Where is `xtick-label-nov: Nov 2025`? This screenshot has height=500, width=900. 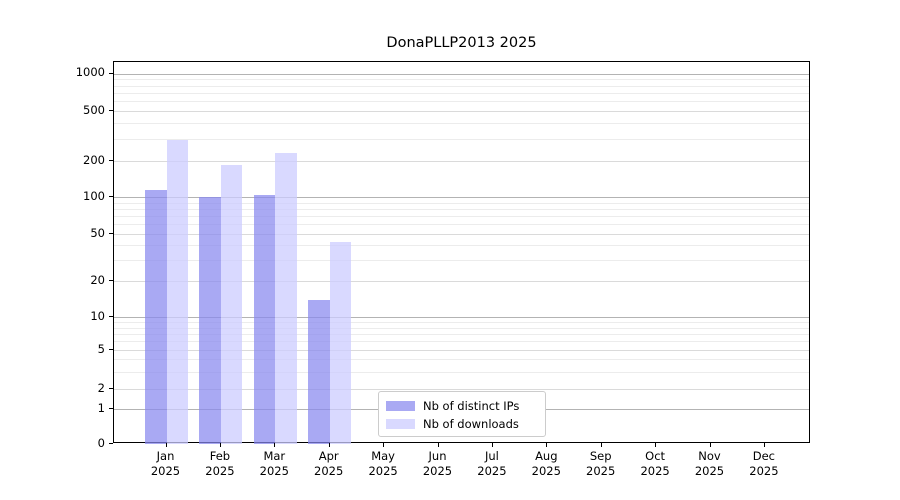 xtick-label-nov: Nov 2025 is located at coordinates (709, 463).